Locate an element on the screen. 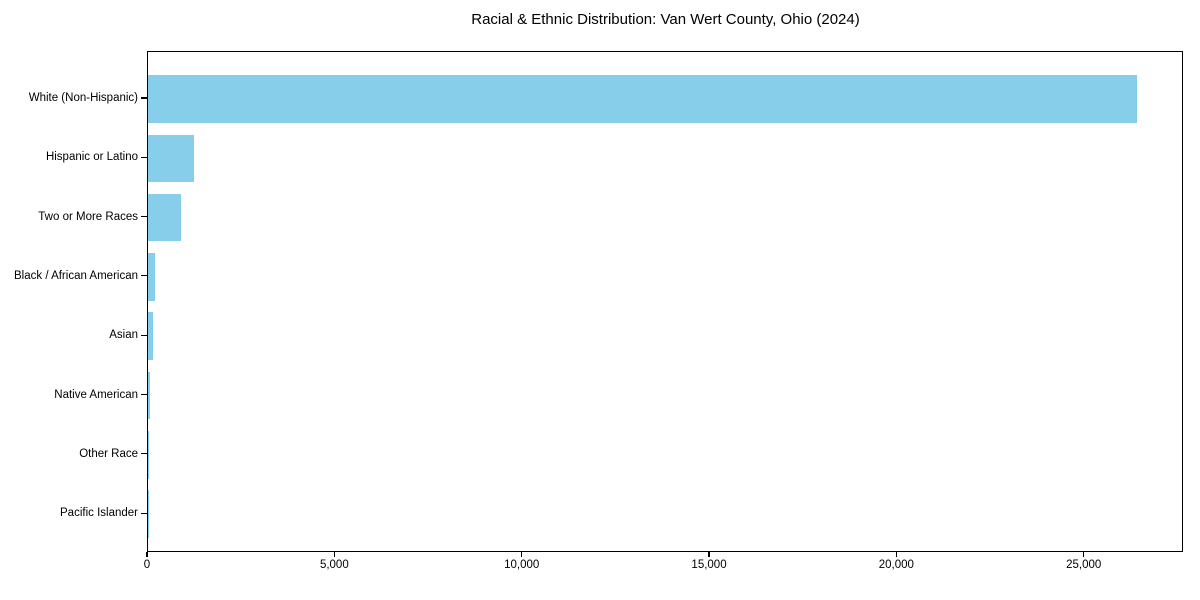  x-tick-label: 15,000 is located at coordinates (709, 565).